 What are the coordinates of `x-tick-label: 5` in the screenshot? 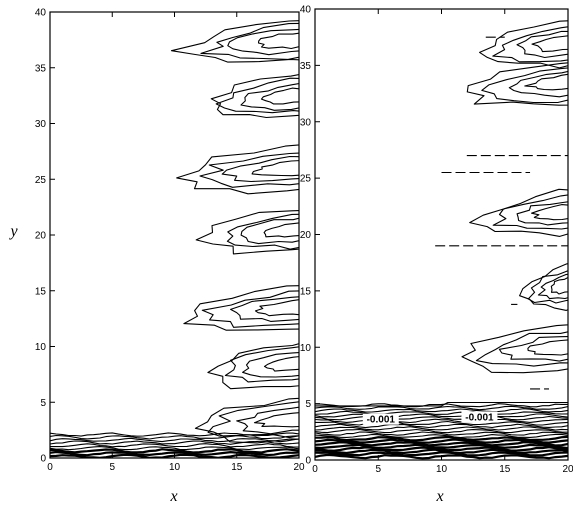 It's located at (378, 469).